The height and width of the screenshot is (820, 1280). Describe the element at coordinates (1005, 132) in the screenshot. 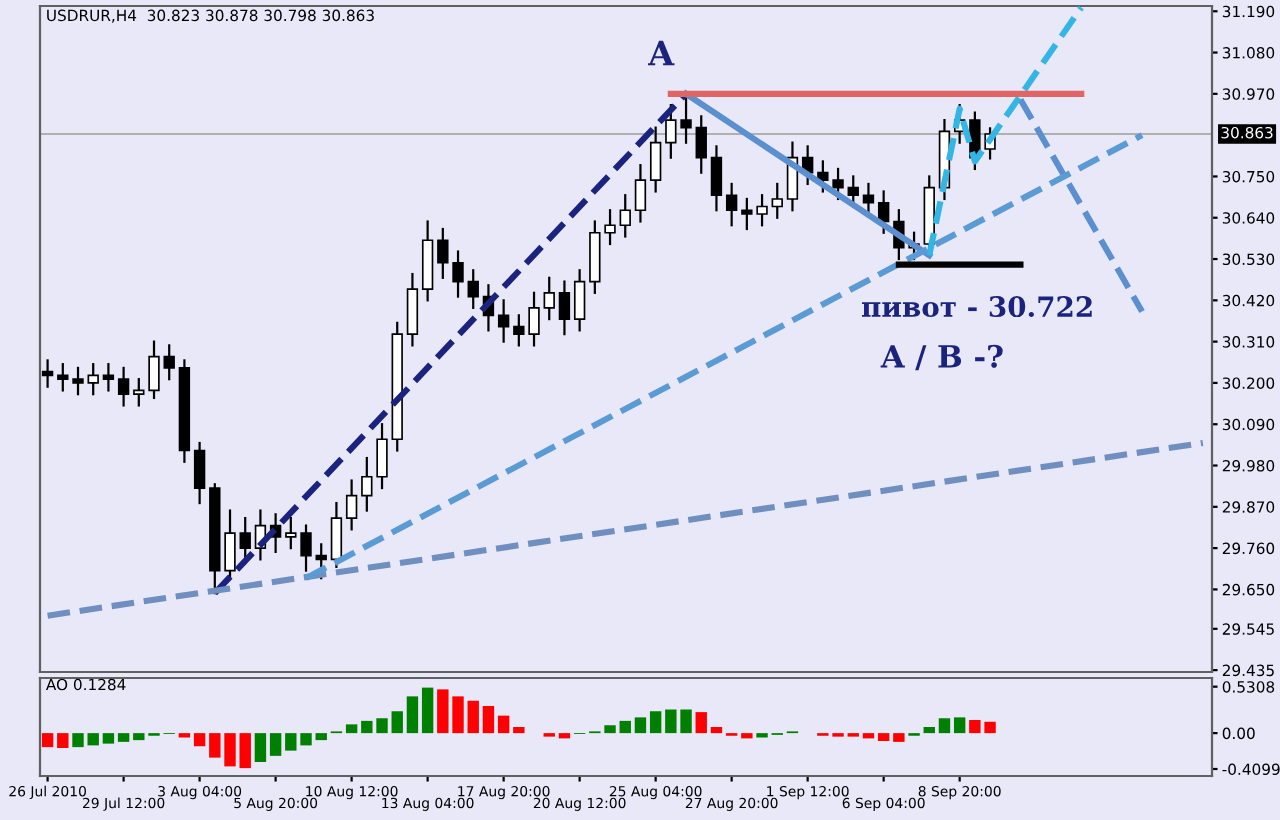

I see `line-series` at that location.